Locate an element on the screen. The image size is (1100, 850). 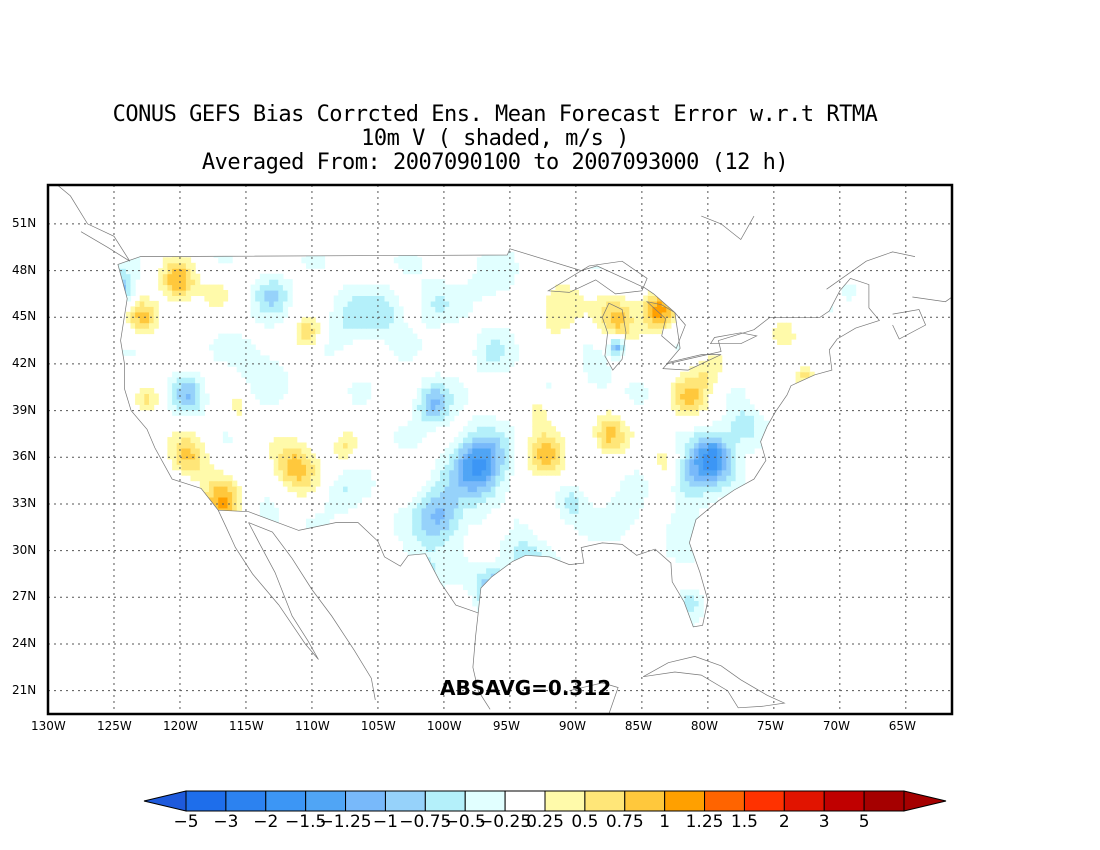
lake-superior is located at coordinates (597, 277).